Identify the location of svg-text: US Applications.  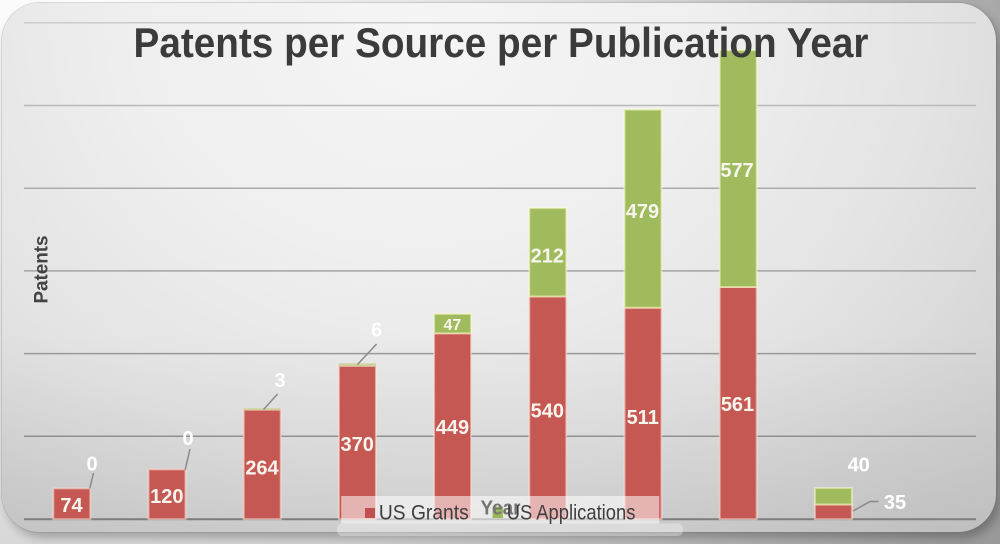
(571, 513).